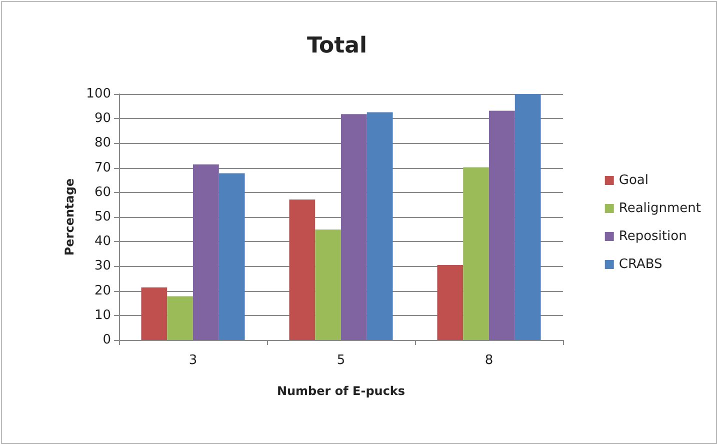 The image size is (718, 445). I want to click on y-tick-label: 90, so click(102, 118).